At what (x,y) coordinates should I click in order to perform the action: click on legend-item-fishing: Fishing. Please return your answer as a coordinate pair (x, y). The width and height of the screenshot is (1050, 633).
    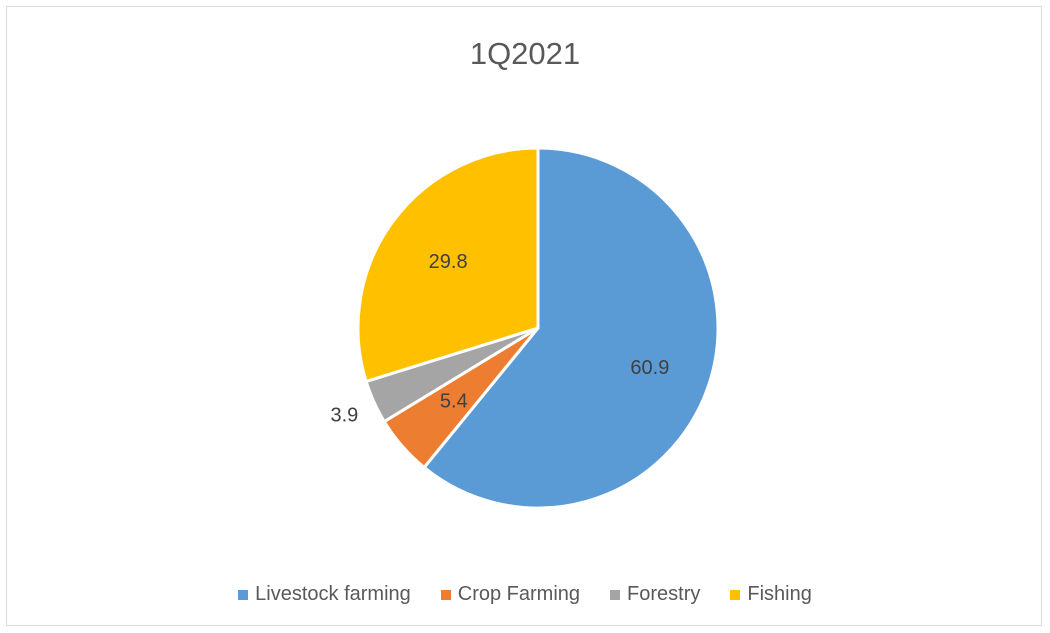
    Looking at the image, I should click on (771, 594).